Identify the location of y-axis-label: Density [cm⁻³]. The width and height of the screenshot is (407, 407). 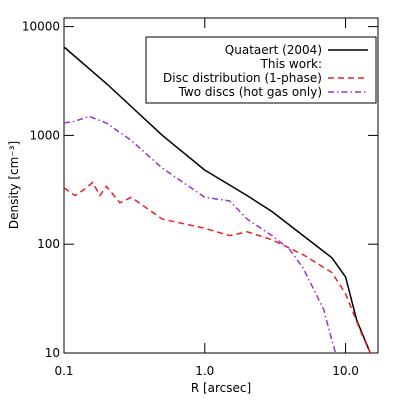
(14, 185).